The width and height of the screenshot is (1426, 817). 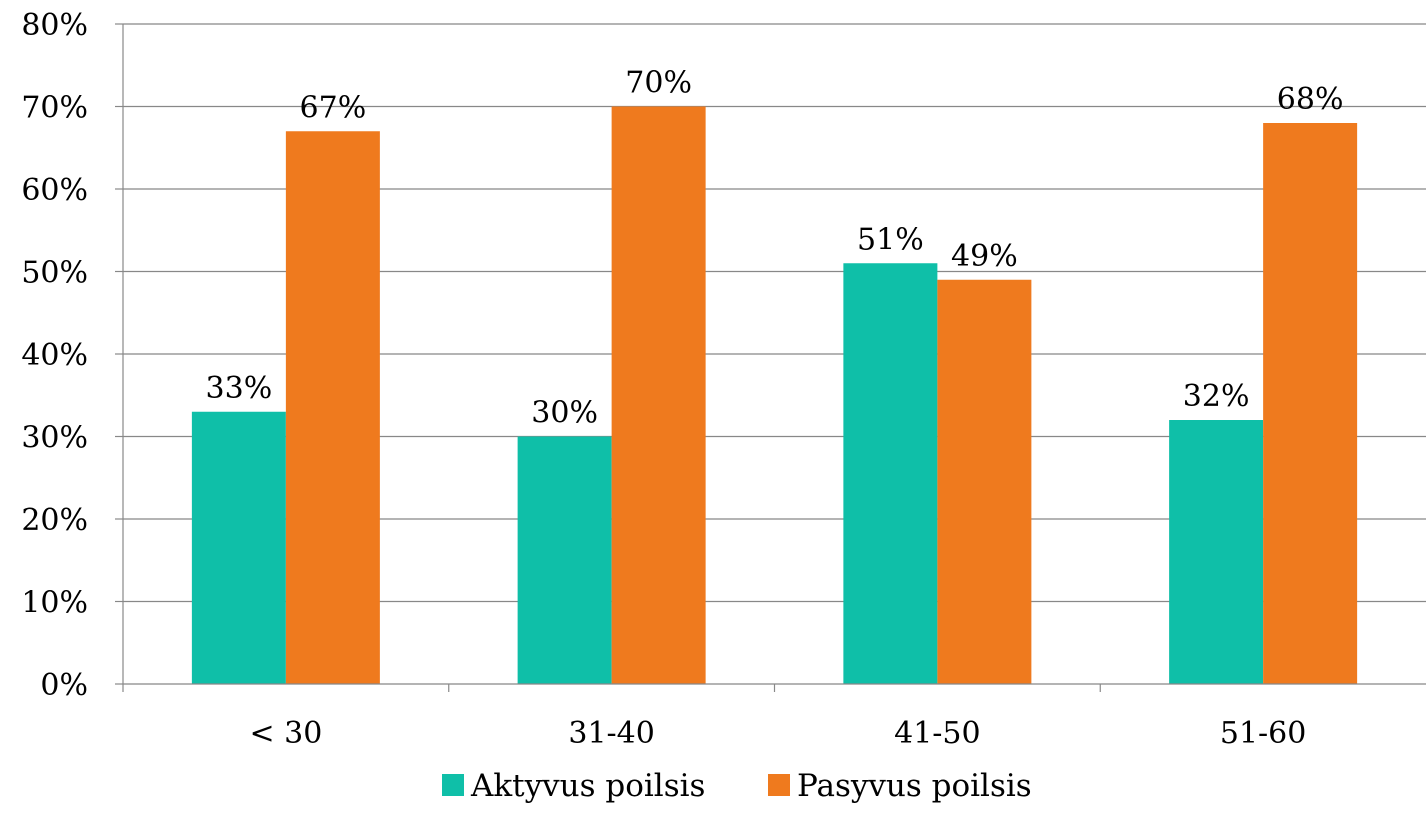 I want to click on x-axis-tick-labels: < 30 31-40 41-50 51-60, so click(x=777, y=733).